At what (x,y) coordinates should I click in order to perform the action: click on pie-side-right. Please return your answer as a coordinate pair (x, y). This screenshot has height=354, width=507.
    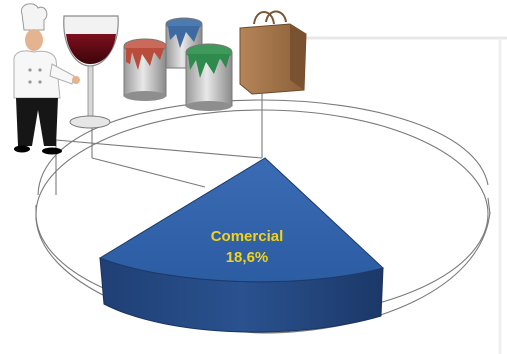
    Looking at the image, I should click on (489, 206).